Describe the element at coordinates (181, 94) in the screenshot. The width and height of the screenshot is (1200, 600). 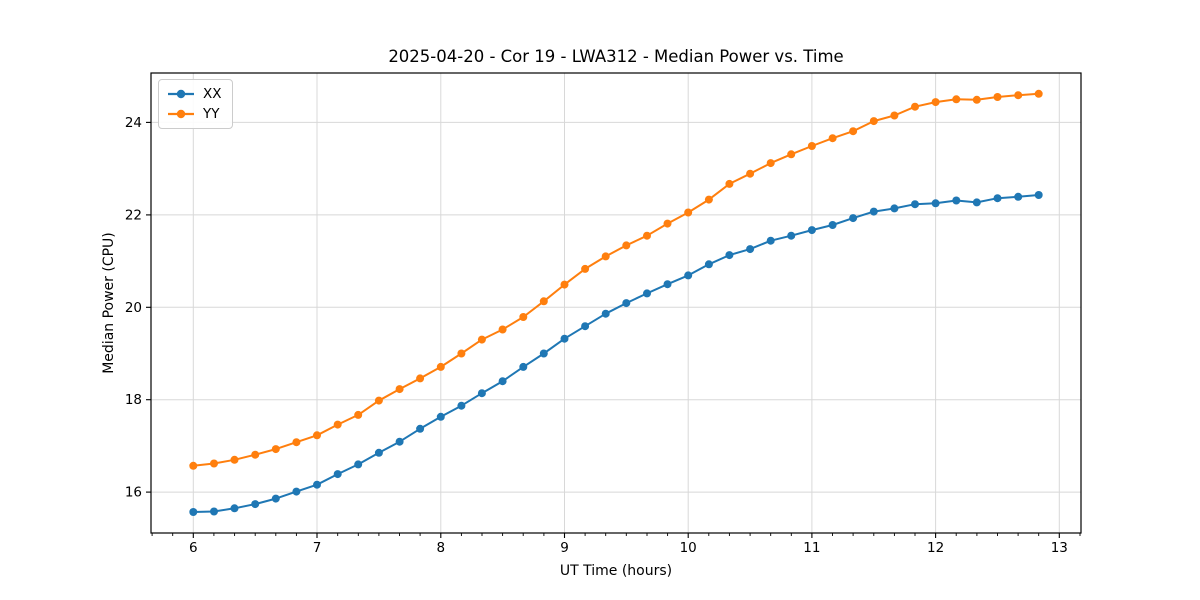
I see `legend-line-marker-xx-icon` at that location.